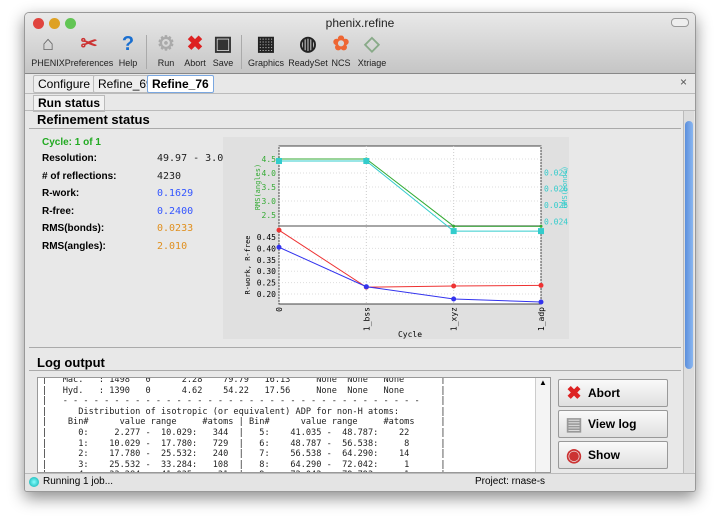 The image size is (720, 526). Describe the element at coordinates (266, 237) in the screenshot. I see `y-tick-label: 0.45` at that location.